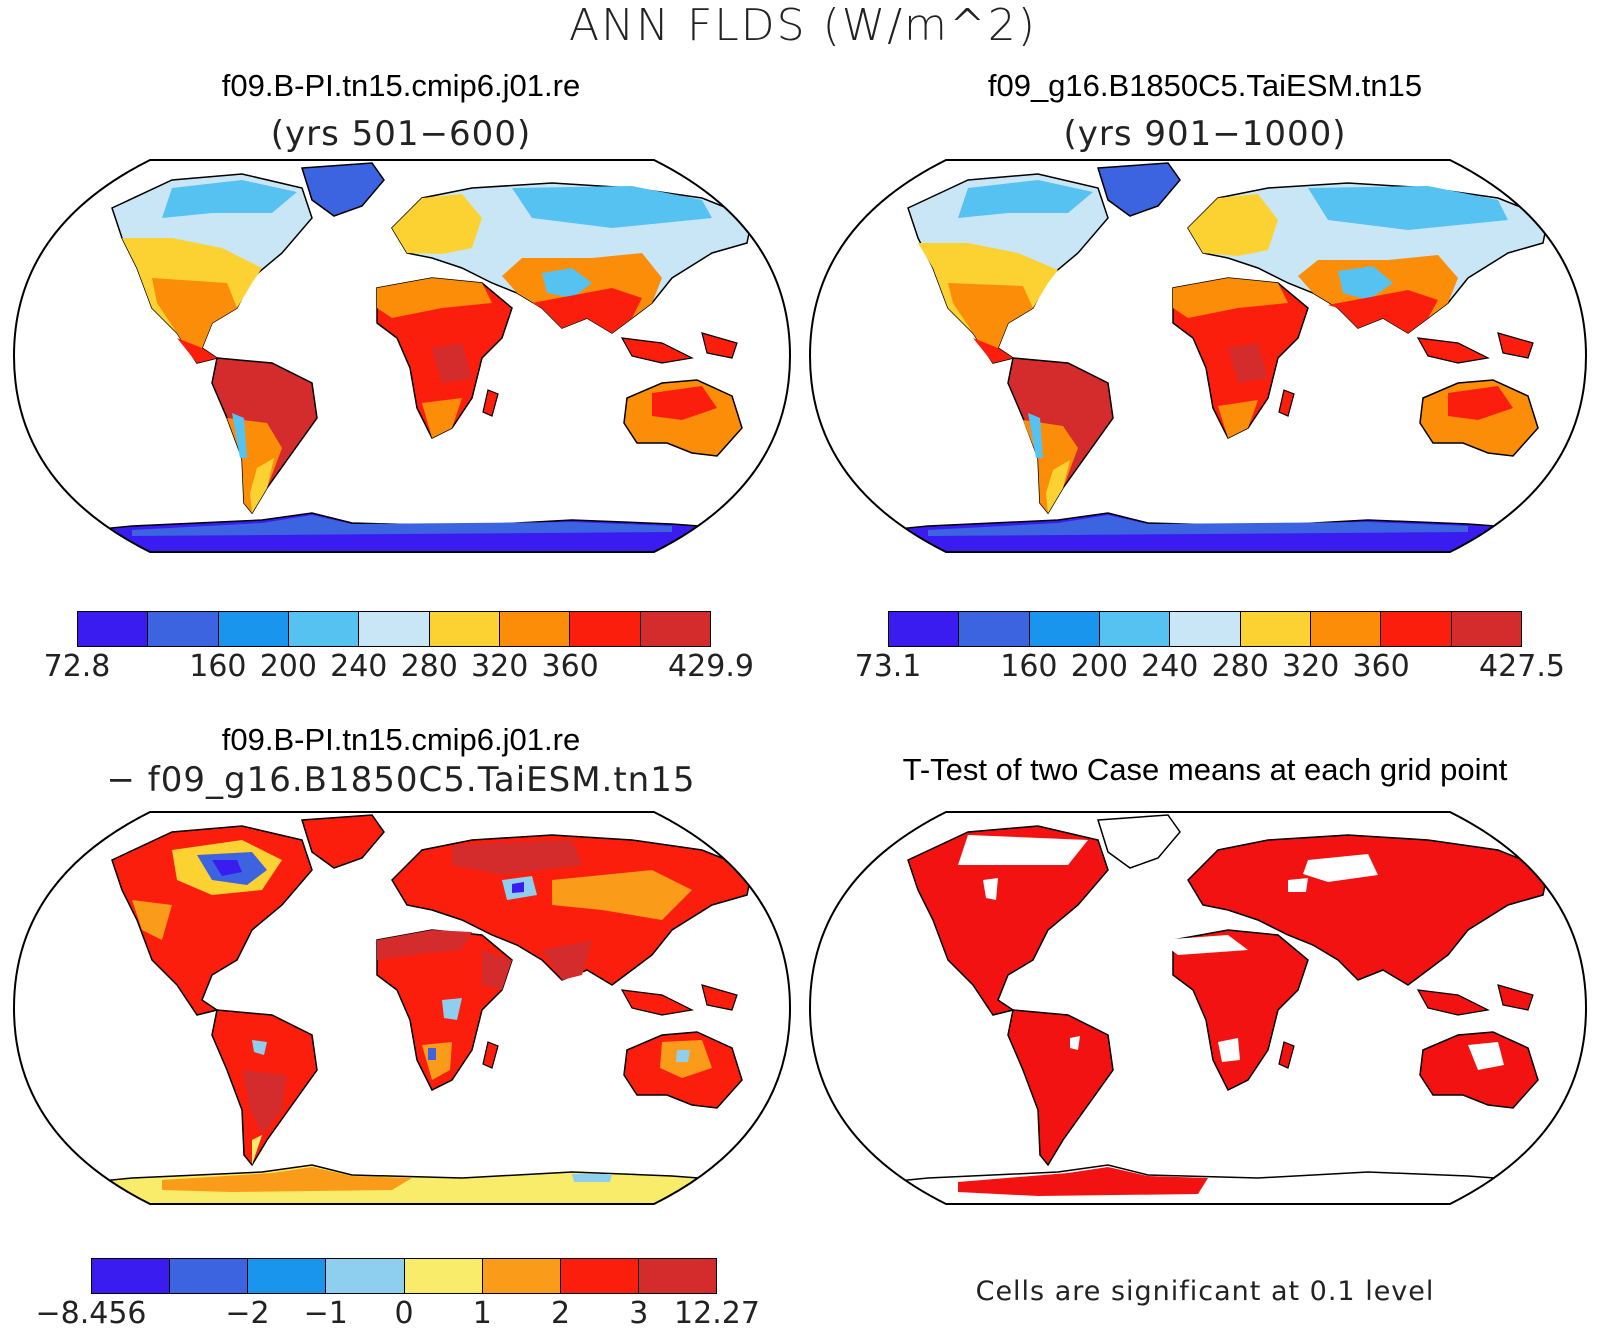 Image resolution: width=1606 pixels, height=1331 pixels. Describe the element at coordinates (639, 1313) in the screenshot. I see `colorbar-tick-label: 3` at that location.